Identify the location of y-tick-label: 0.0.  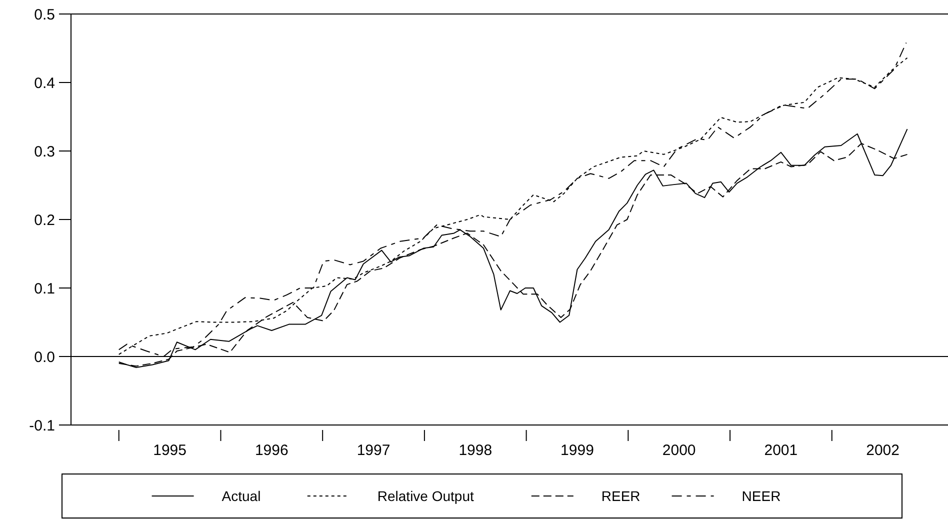
(44, 357).